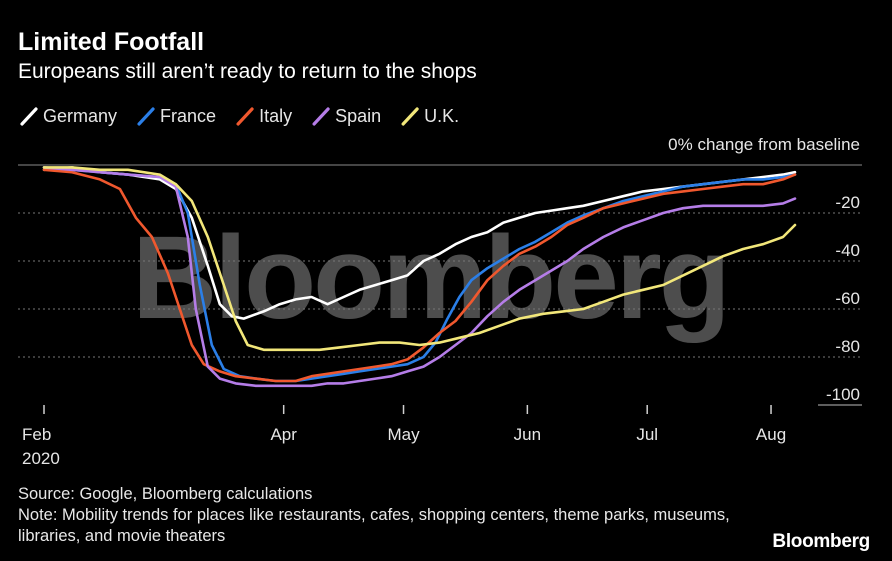  I want to click on legend-label-italy: Italy, so click(275, 116).